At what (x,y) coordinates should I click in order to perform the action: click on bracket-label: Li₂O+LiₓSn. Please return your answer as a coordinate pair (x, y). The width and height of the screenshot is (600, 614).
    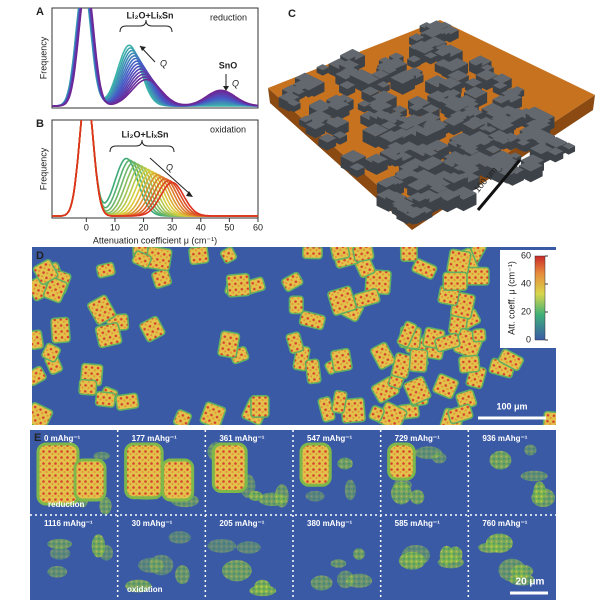
    Looking at the image, I should click on (149, 15).